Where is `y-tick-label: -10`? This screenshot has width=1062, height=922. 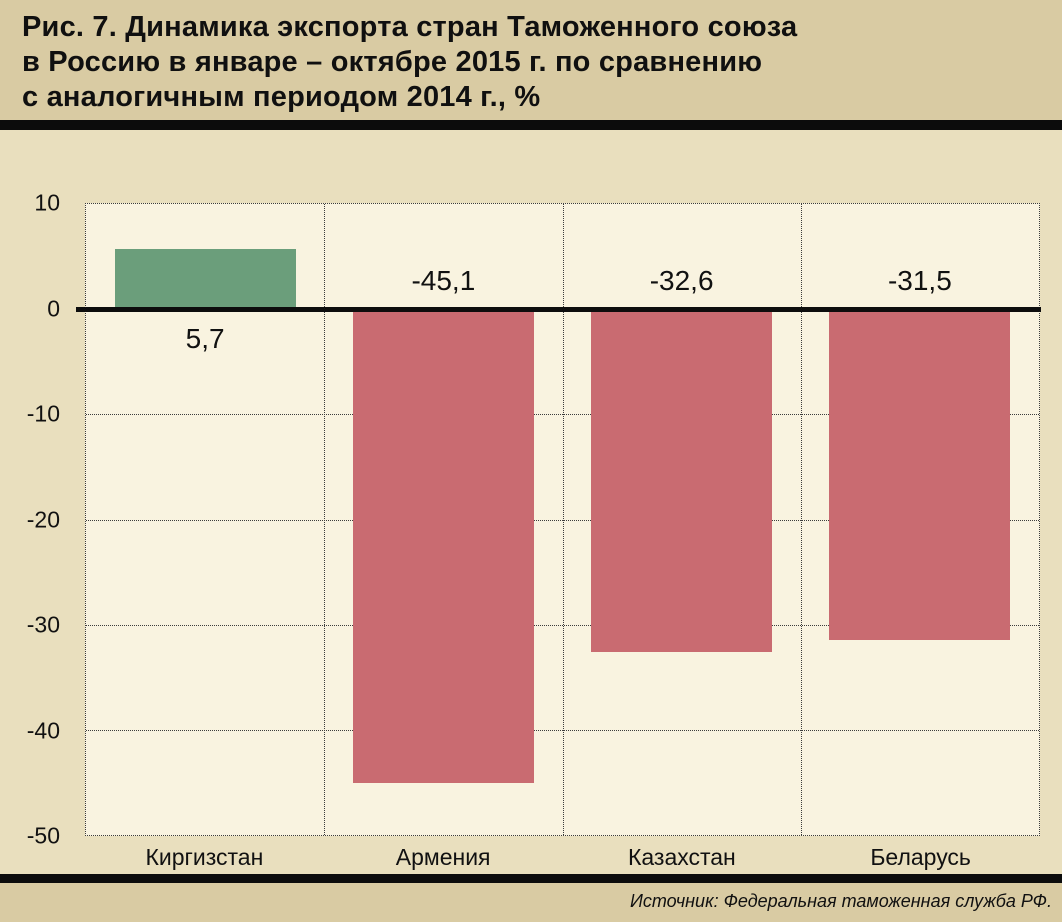 y-tick-label: -10 is located at coordinates (43, 413).